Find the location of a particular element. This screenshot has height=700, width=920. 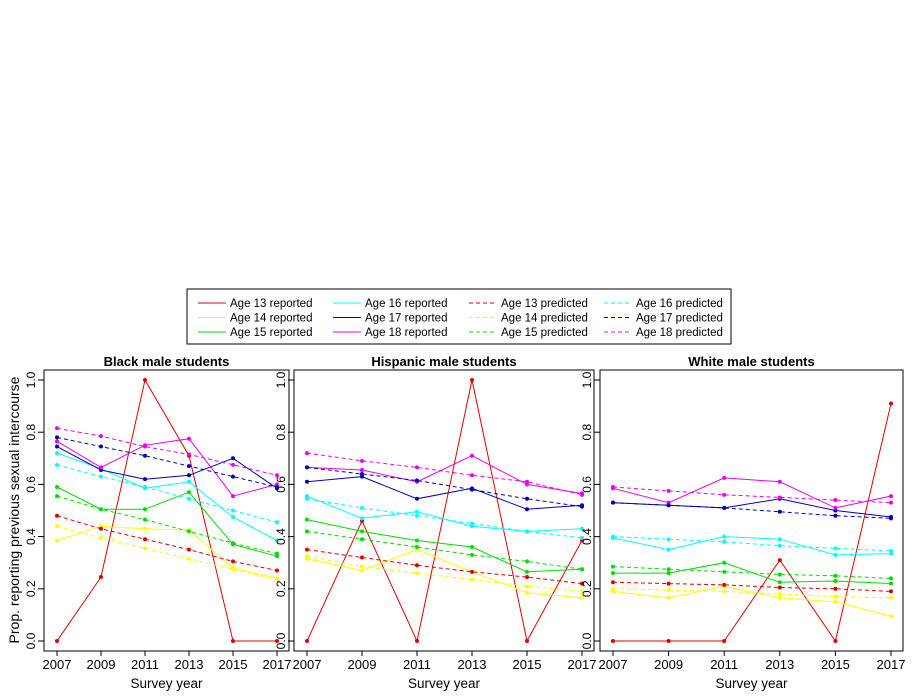

series-age-13-reported is located at coordinates (444, 510).